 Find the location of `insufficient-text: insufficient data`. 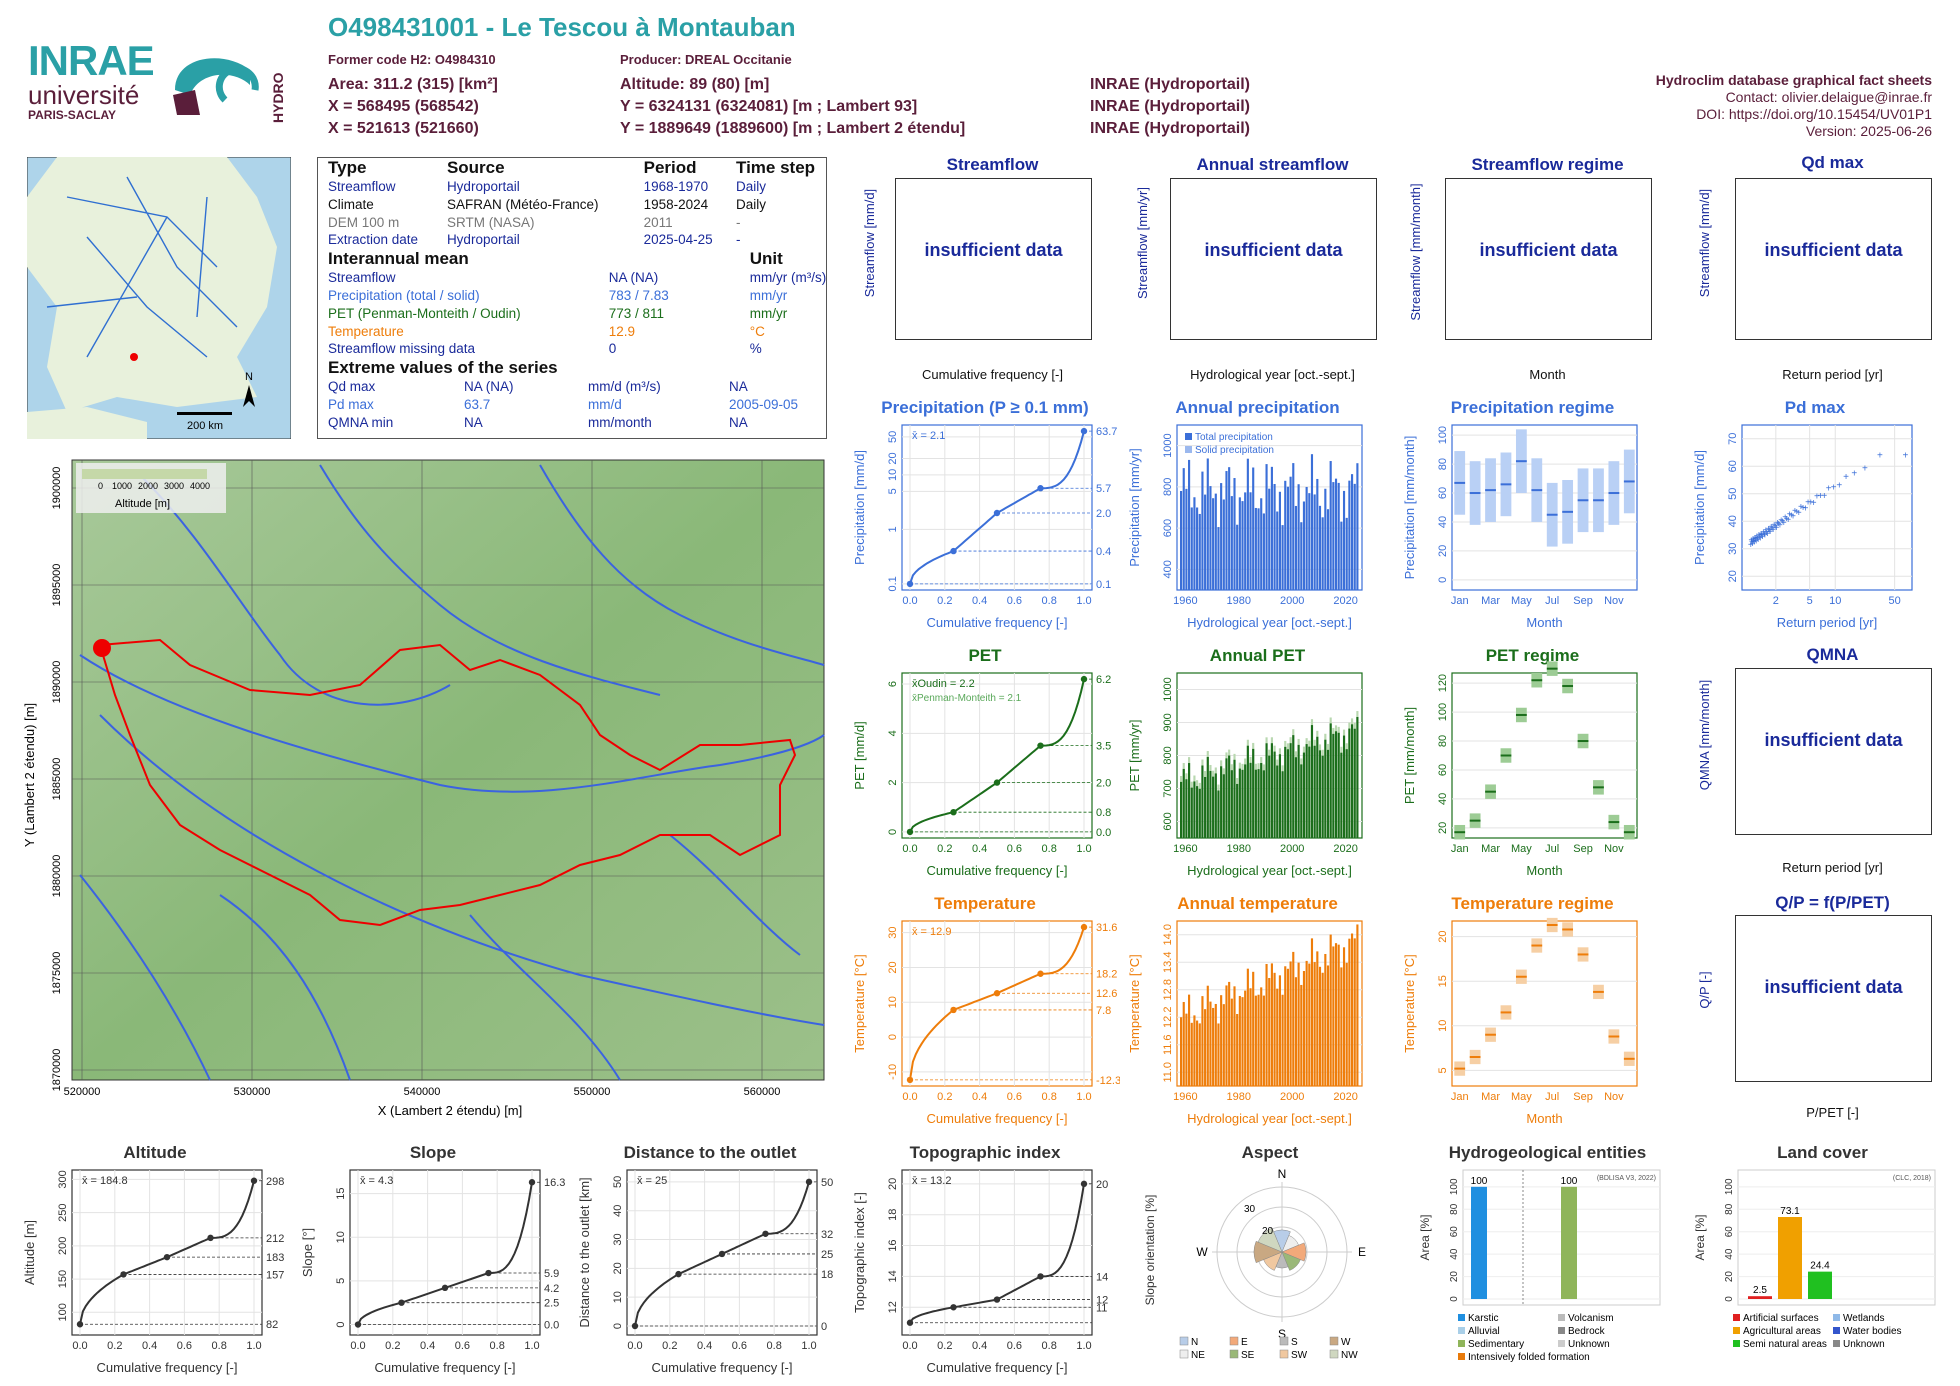

insufficient-text: insufficient data is located at coordinates (1833, 987).